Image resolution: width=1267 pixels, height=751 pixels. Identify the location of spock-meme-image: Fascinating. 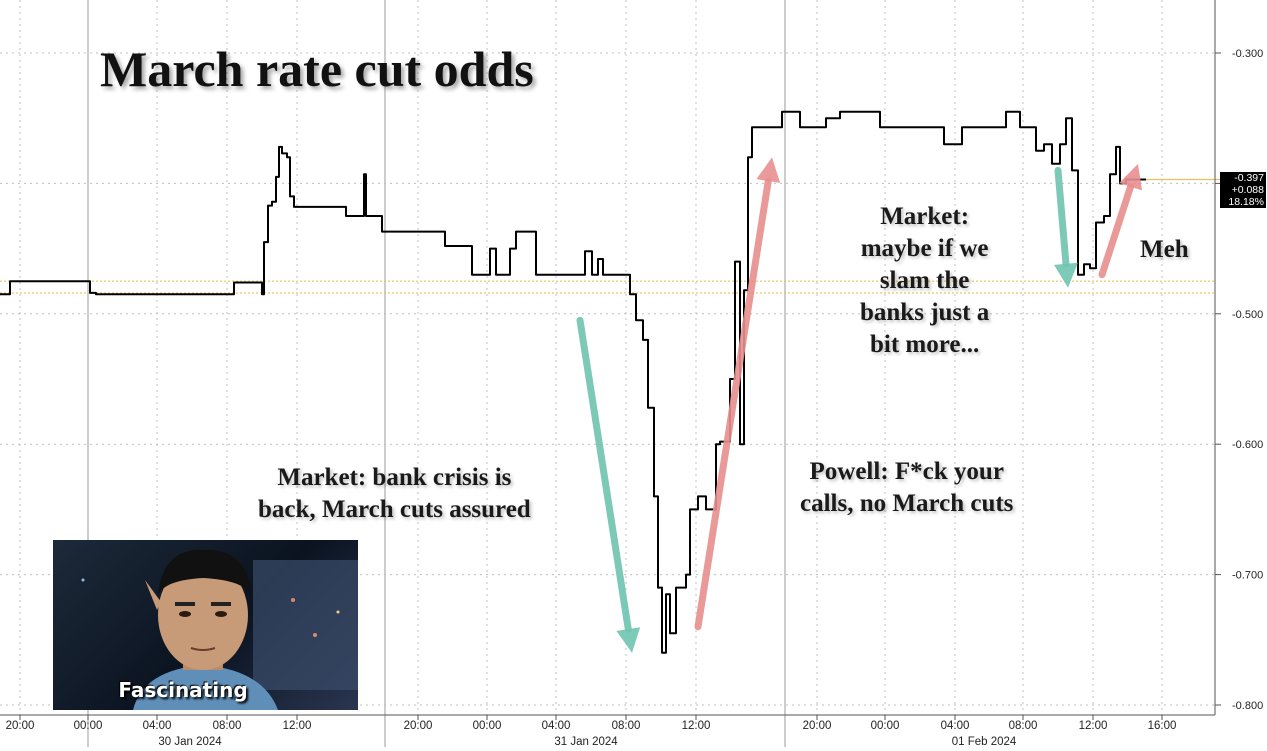
(205, 625).